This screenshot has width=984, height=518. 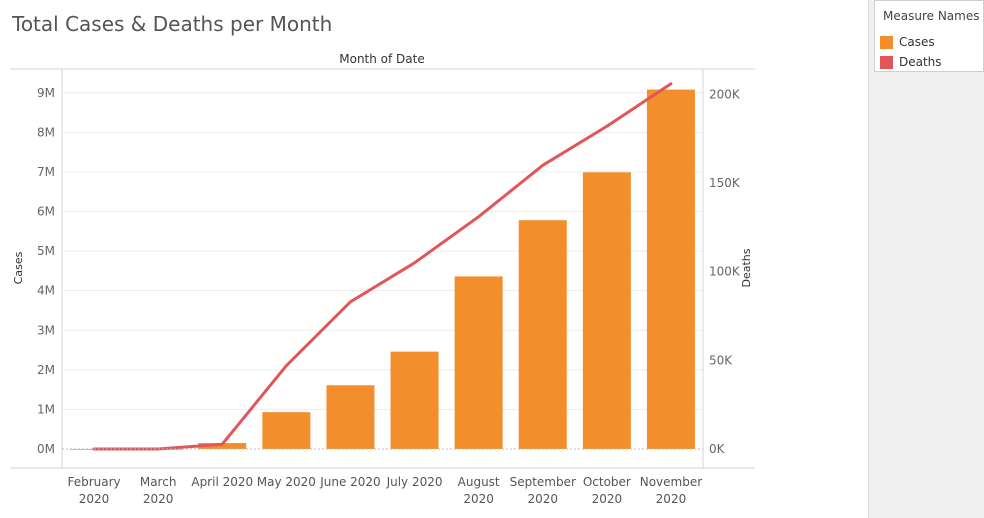 I want to click on right-axis-title: Deaths, so click(x=746, y=267).